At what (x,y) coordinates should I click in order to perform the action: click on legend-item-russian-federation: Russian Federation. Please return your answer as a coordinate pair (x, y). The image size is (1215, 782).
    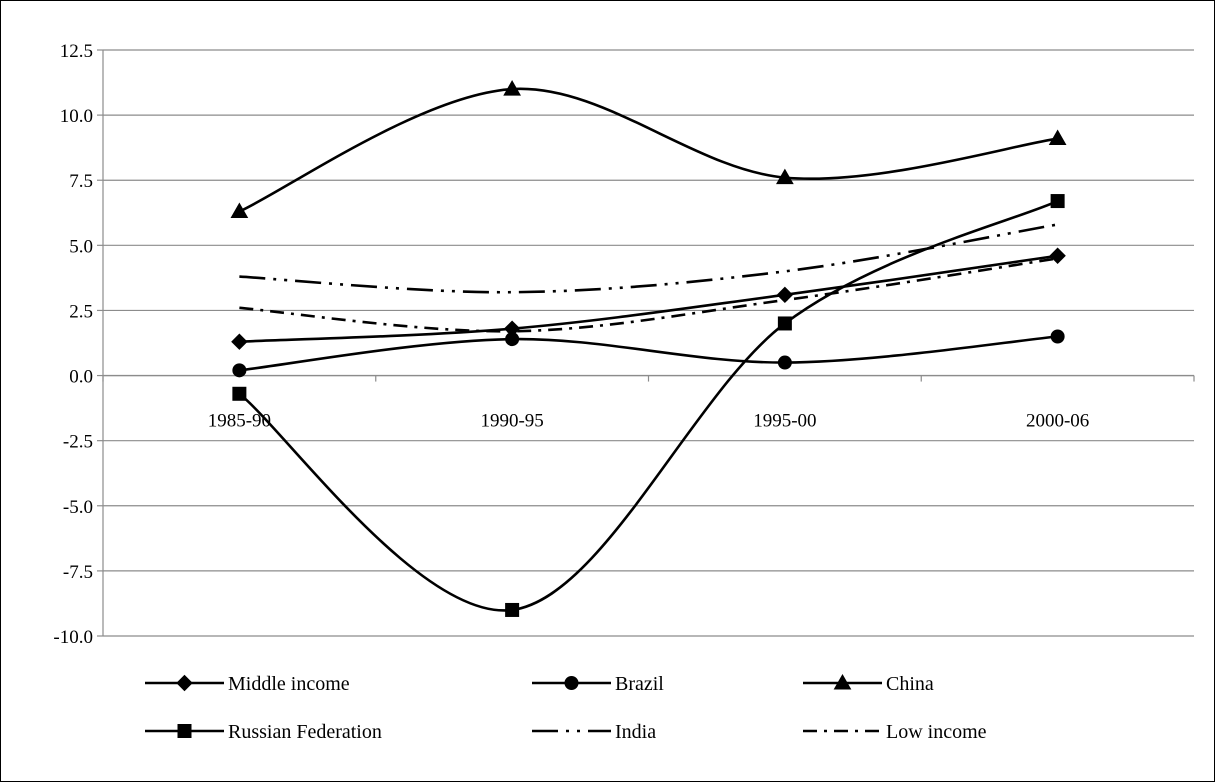
    Looking at the image, I should click on (263, 732).